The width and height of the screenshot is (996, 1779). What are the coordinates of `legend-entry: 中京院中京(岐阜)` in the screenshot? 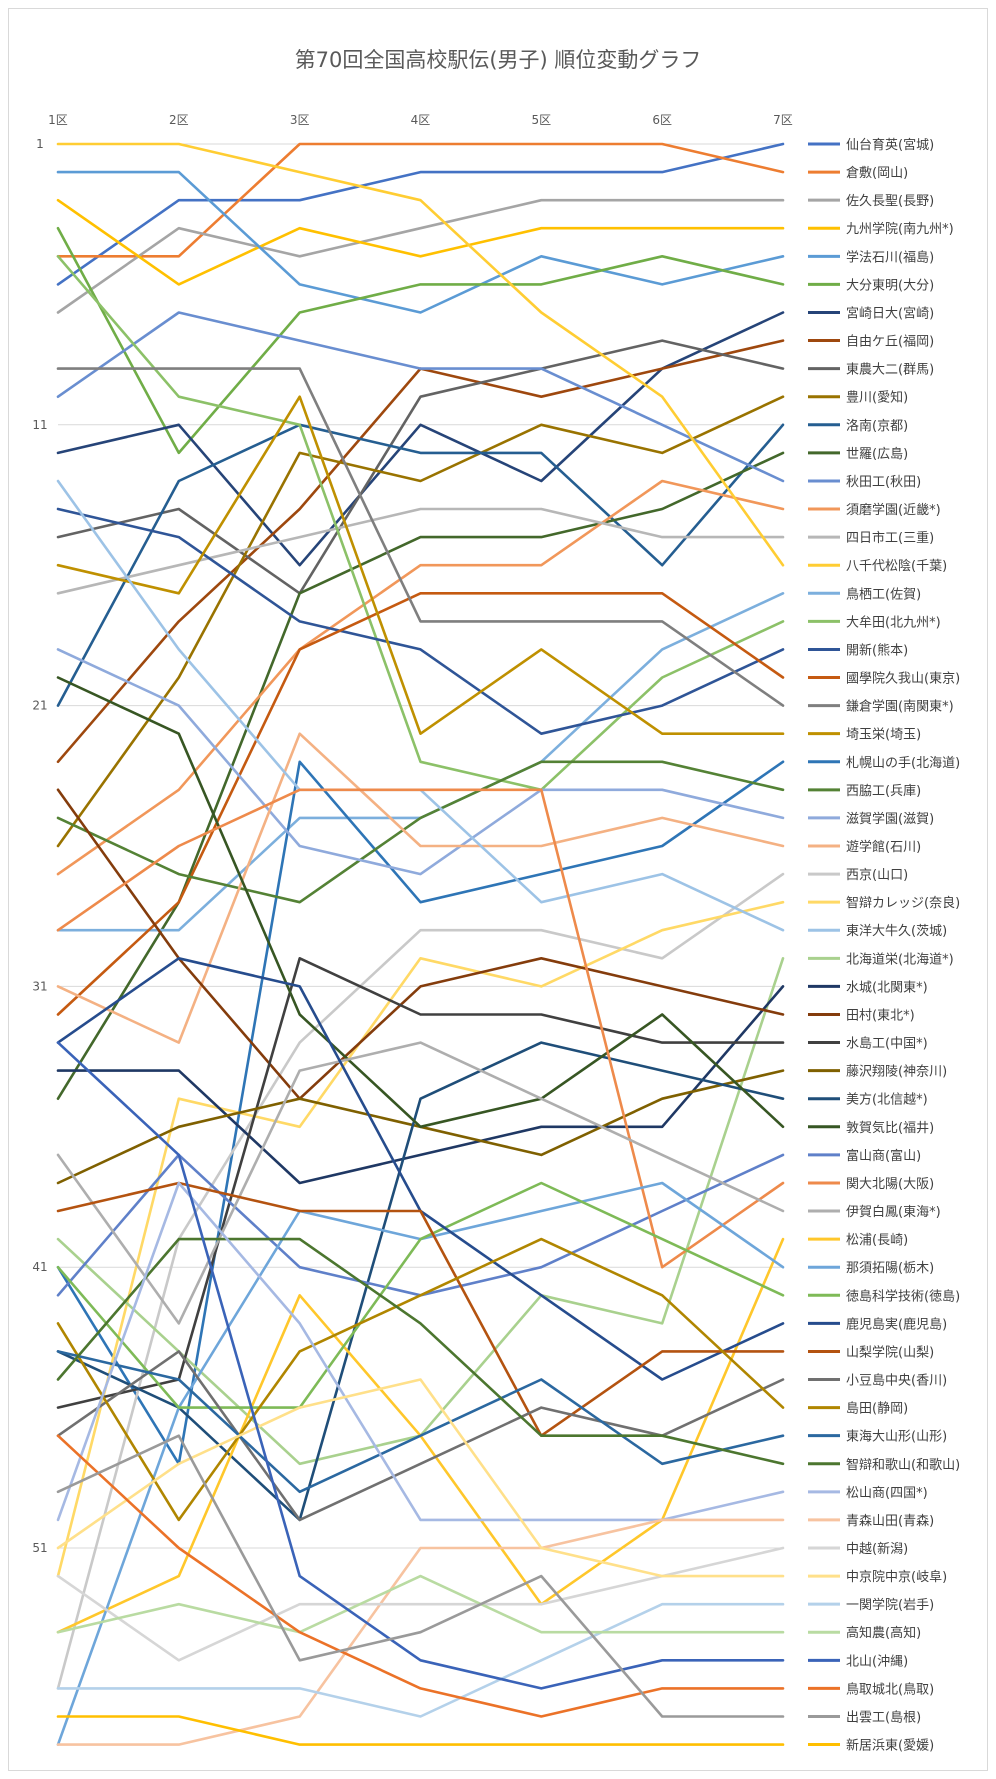 It's located at (896, 1577).